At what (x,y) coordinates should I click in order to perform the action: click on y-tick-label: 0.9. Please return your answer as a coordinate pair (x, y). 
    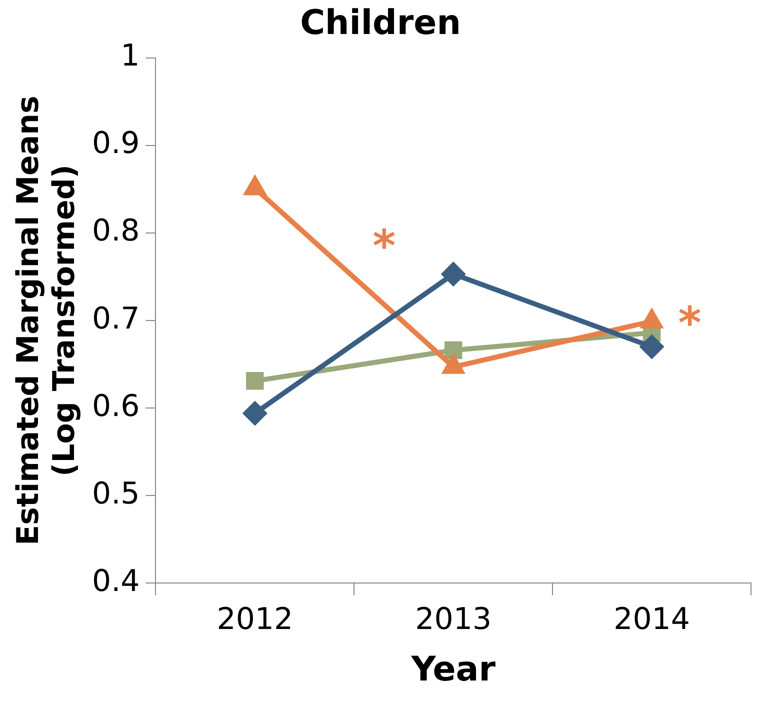
    Looking at the image, I should click on (116, 144).